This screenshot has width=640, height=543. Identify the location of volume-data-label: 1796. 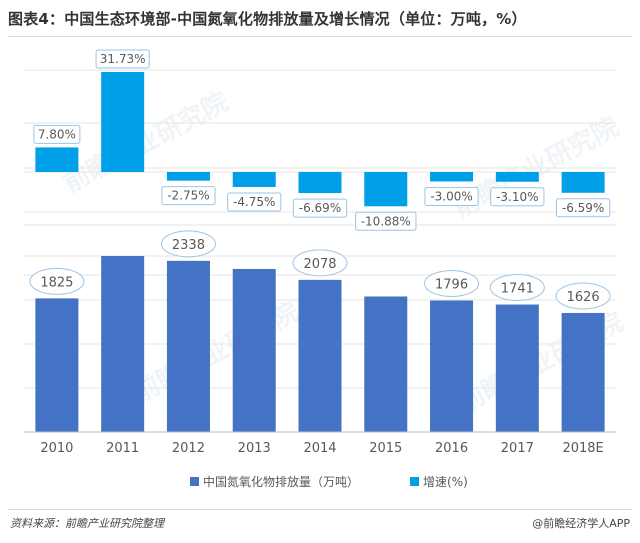
(451, 285).